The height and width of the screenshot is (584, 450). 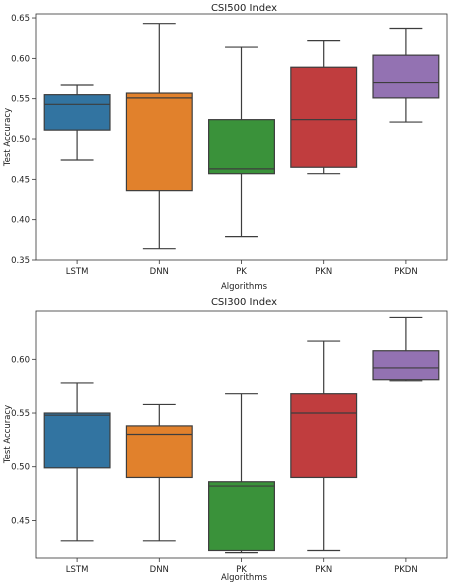 I want to click on y-axis: 0.45 0.50 0.55 0.60, so click(x=23, y=440).